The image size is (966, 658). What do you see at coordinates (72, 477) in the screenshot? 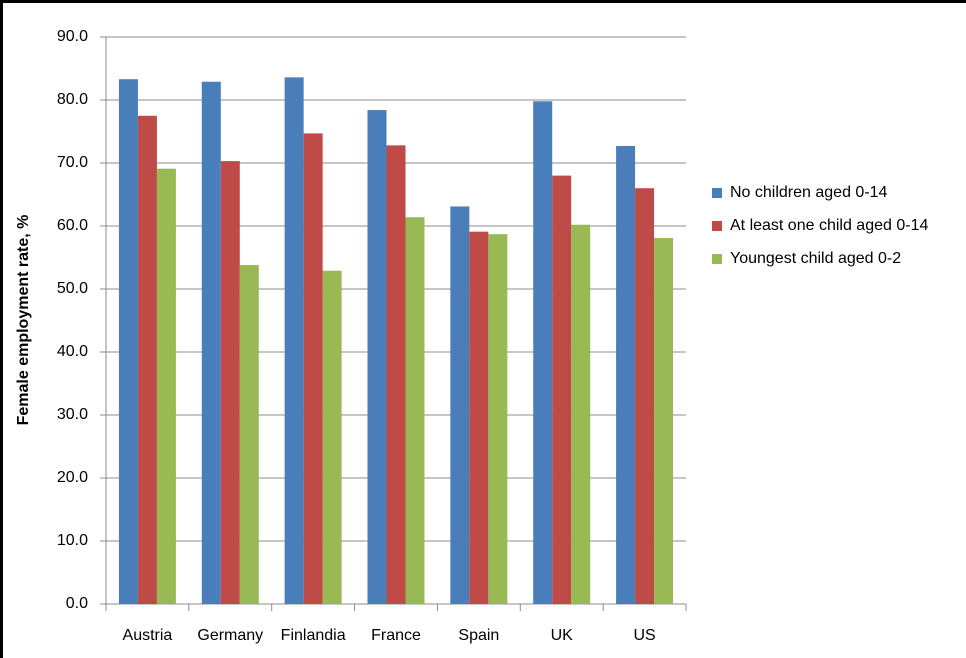
I see `y-tick-label: 20.0` at bounding box center [72, 477].